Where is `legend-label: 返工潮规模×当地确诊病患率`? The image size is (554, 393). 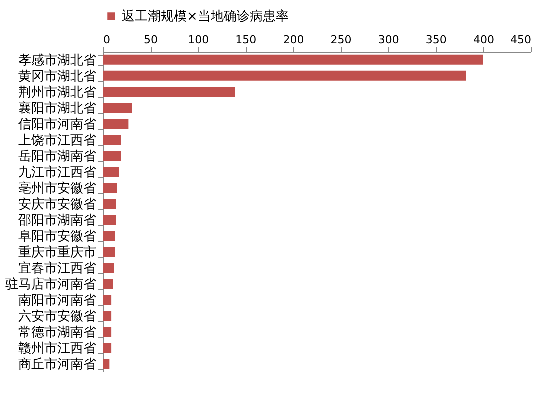 legend-label: 返工潮规模×当地确诊病患率 is located at coordinates (205, 16).